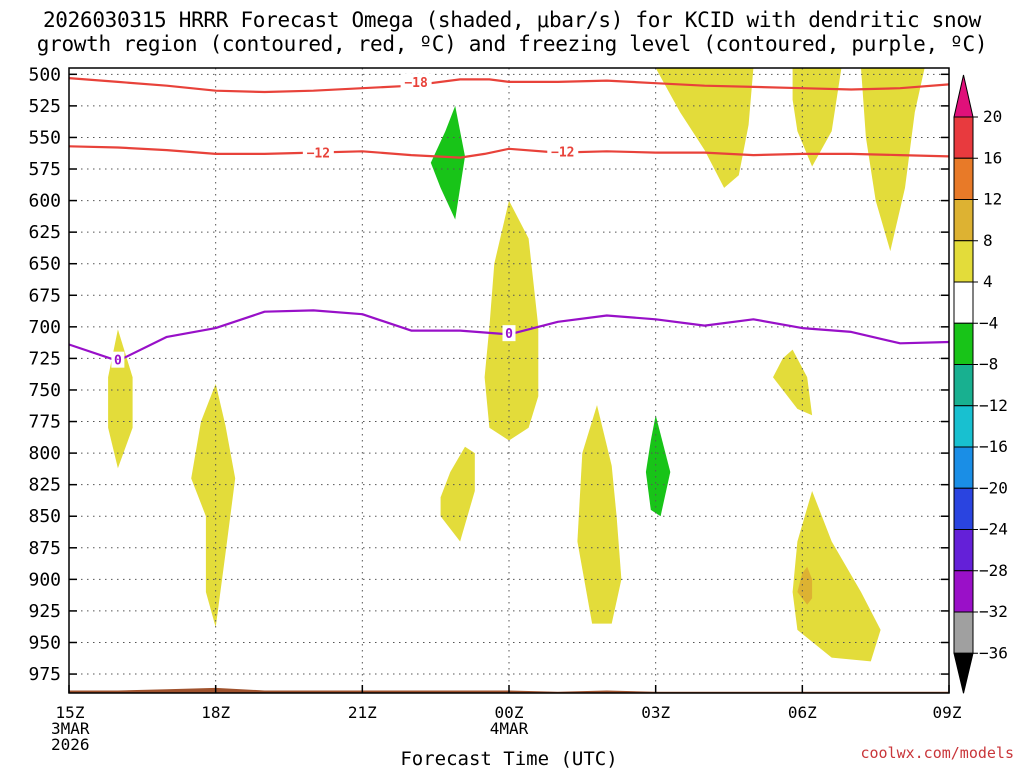 The width and height of the screenshot is (1024, 768). I want to click on colorbar-label: −4, so click(988, 322).